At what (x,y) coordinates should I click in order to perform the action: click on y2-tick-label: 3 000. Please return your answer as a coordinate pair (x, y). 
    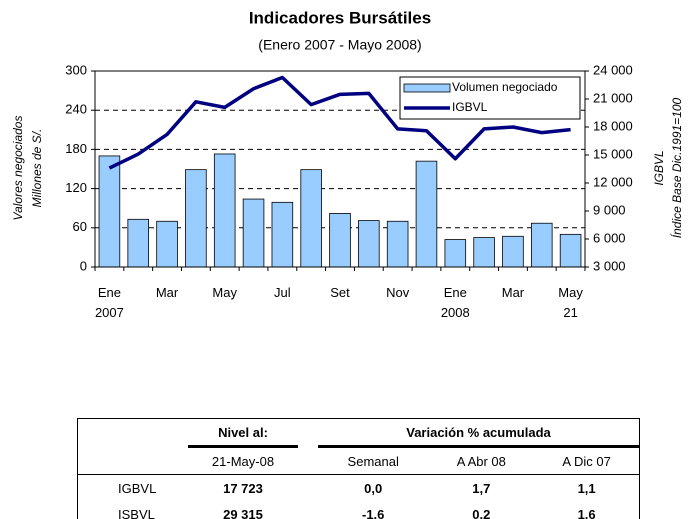
    Looking at the image, I should click on (609, 265).